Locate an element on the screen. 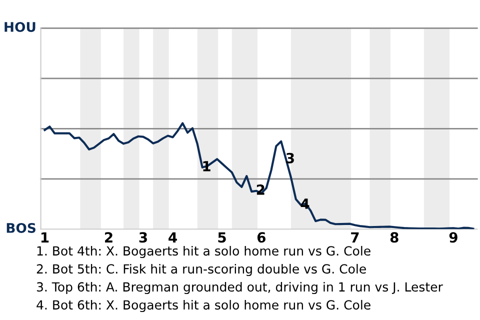 This screenshot has width=480, height=320. x-tick-label: 2 is located at coordinates (108, 237).